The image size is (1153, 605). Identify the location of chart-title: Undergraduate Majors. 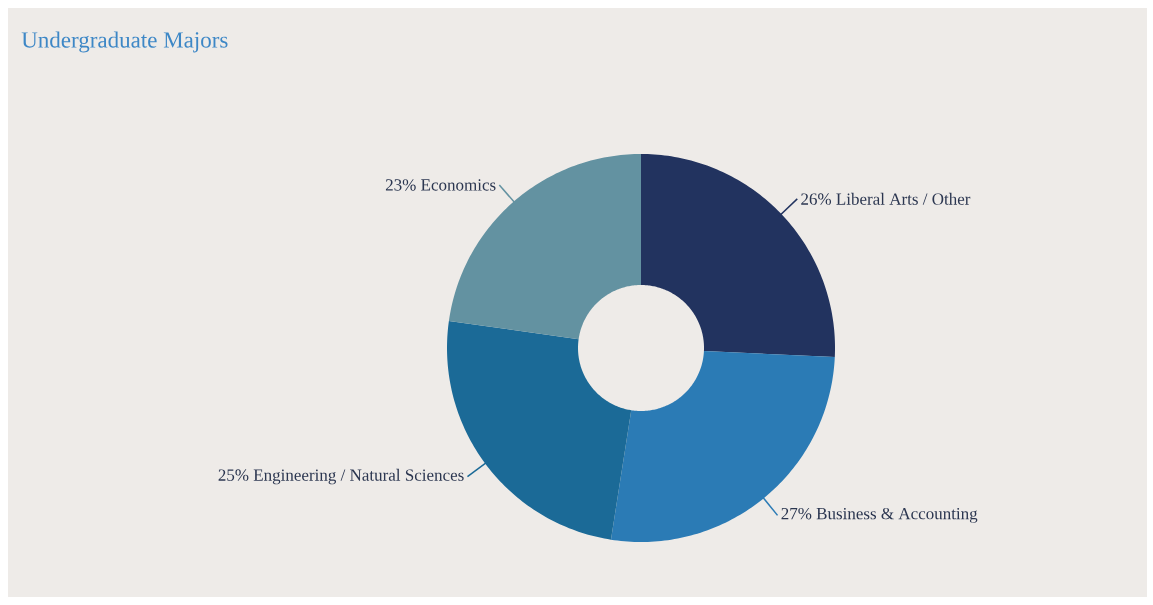
(124, 42).